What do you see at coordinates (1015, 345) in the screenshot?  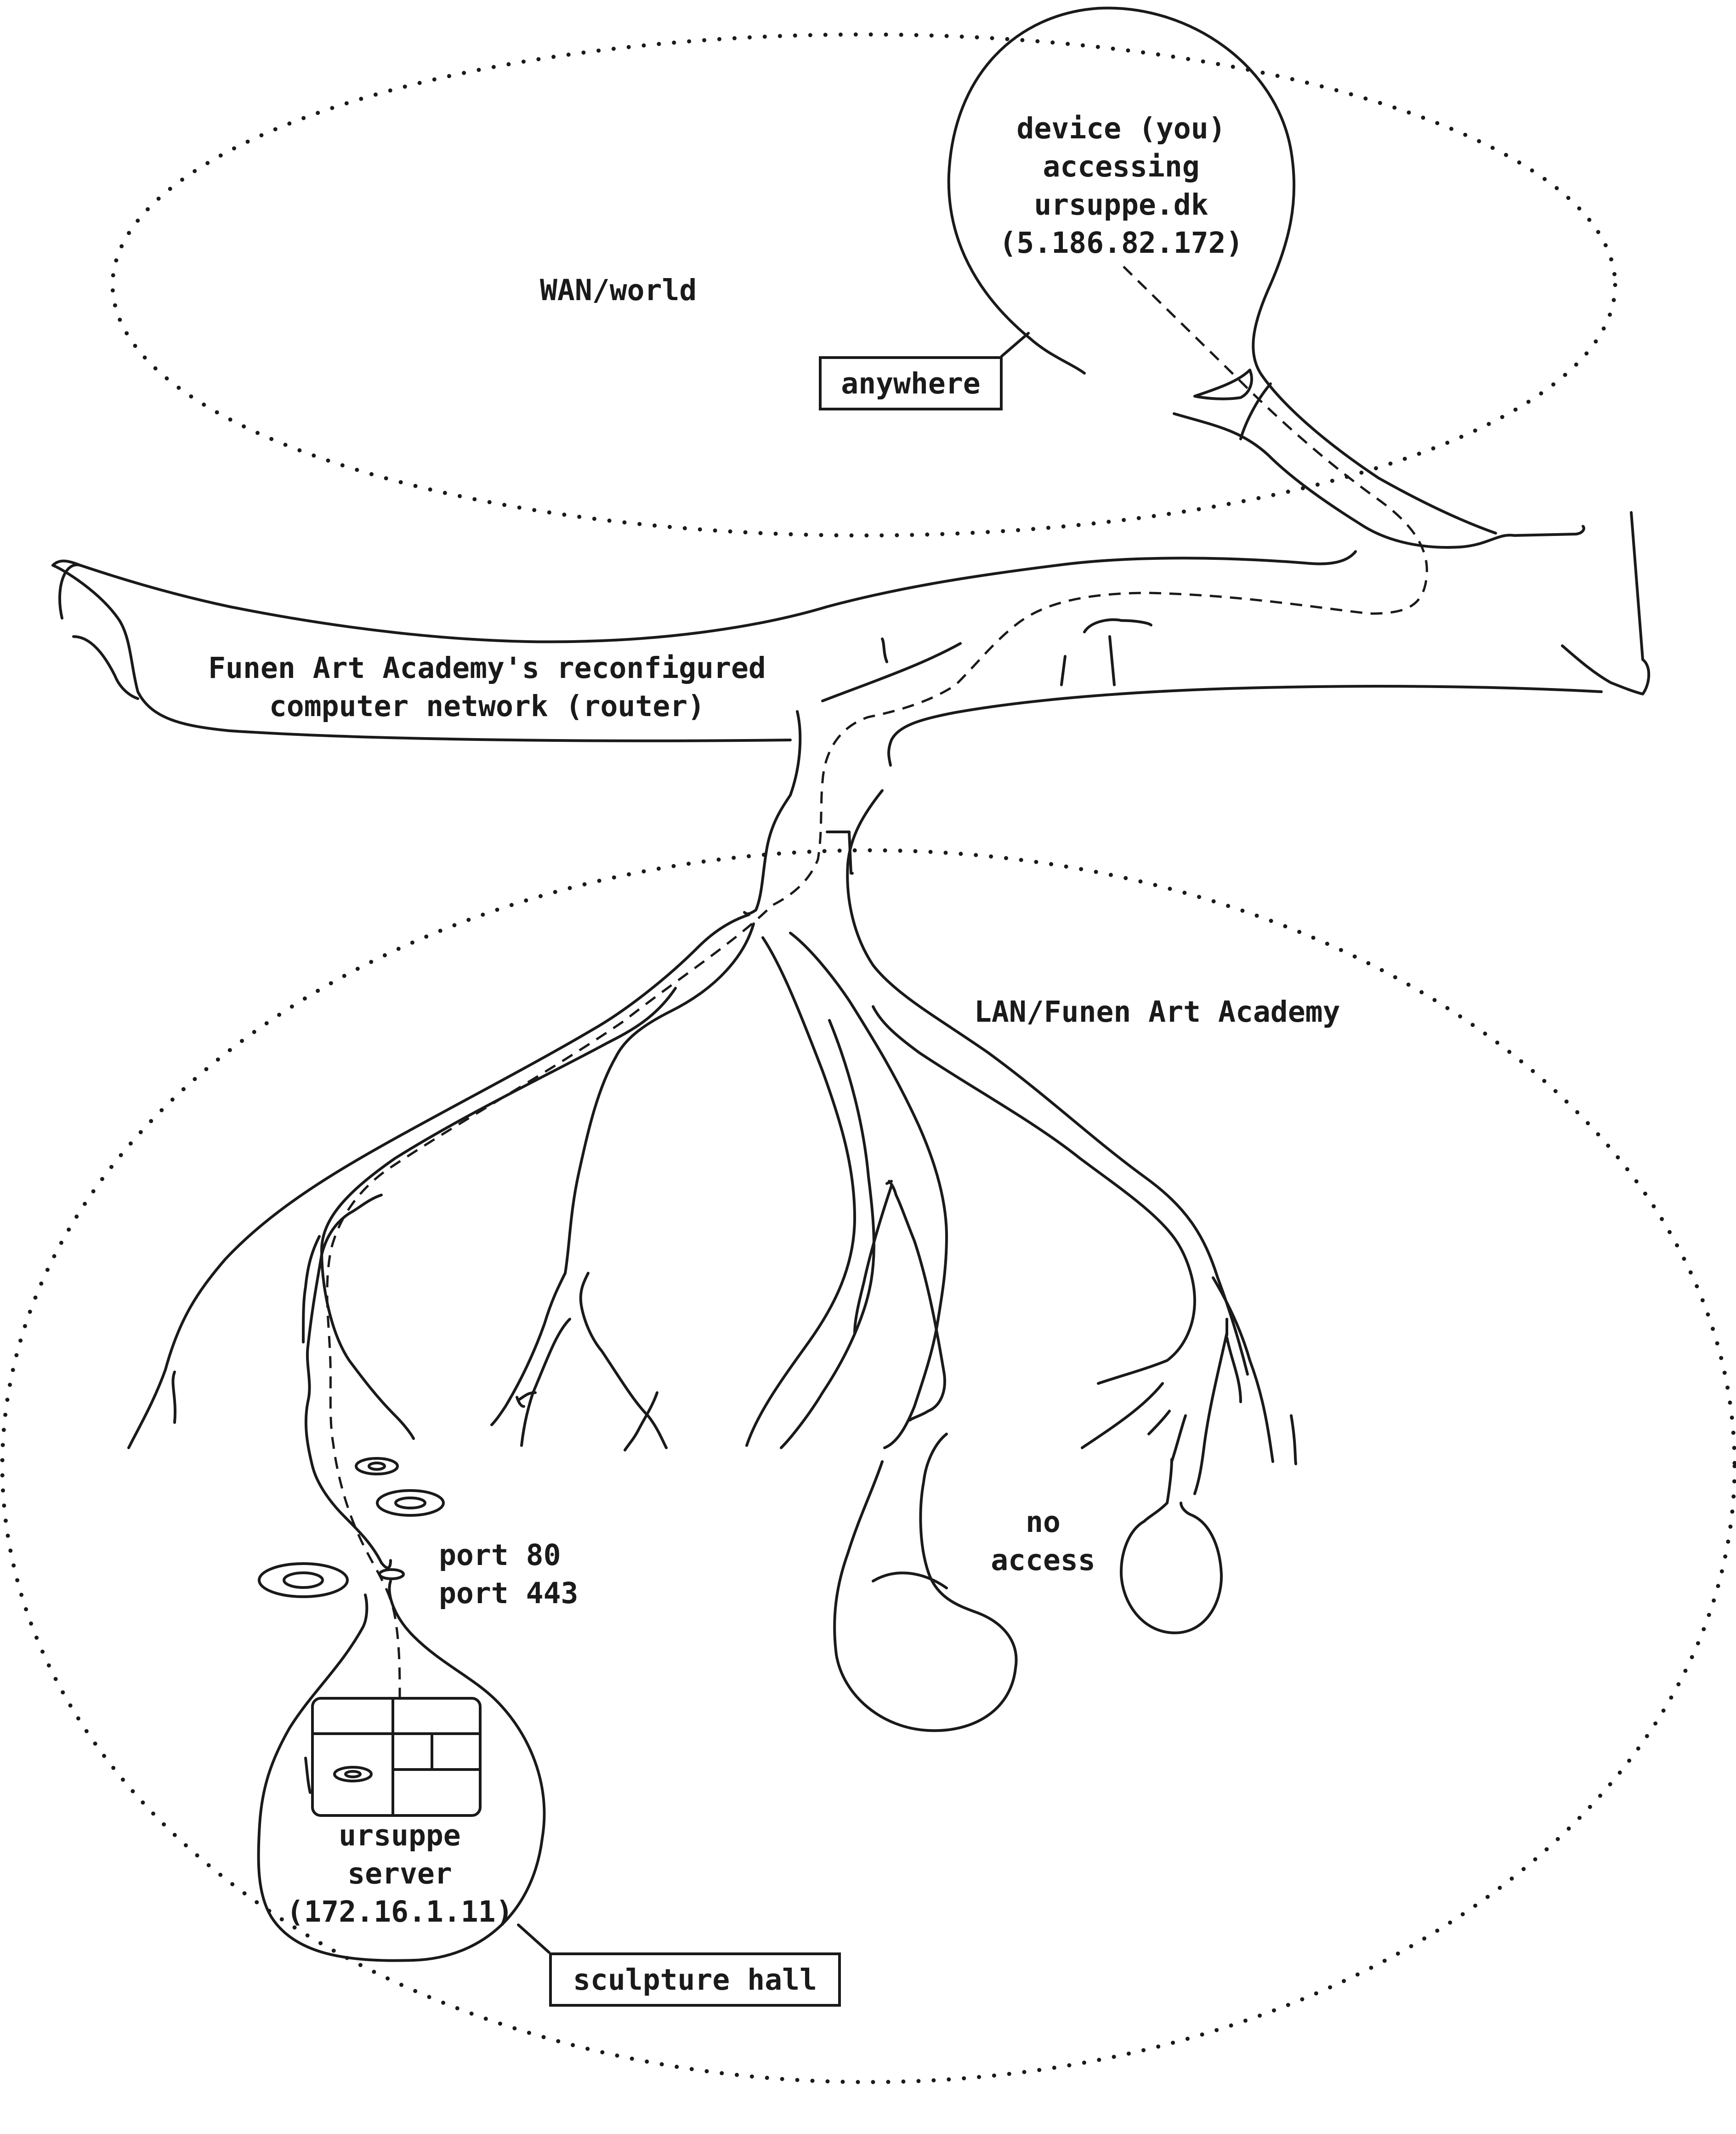 I see `anywhere-connector` at bounding box center [1015, 345].